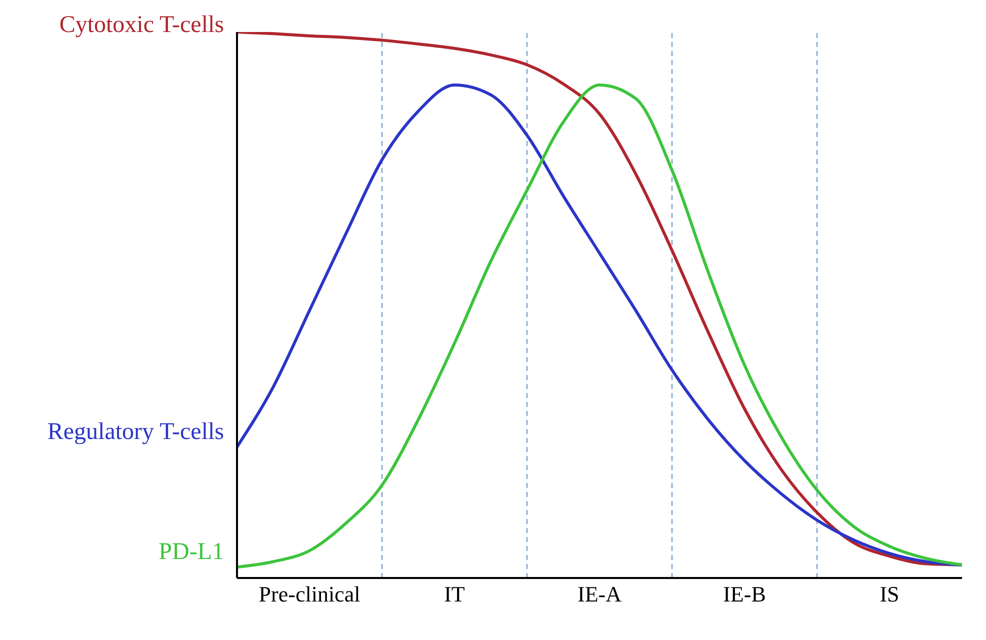 The height and width of the screenshot is (640, 986). Describe the element at coordinates (455, 594) in the screenshot. I see `x-tick-label: IT` at that location.